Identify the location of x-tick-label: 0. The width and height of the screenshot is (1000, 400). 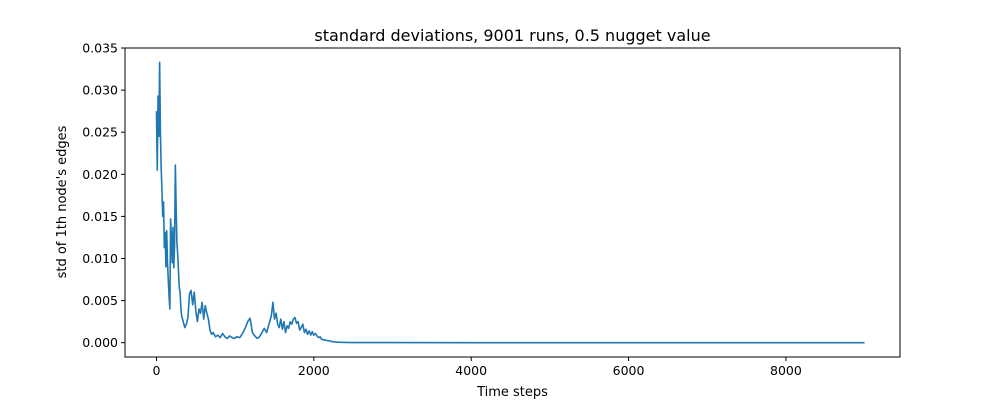
(156, 370).